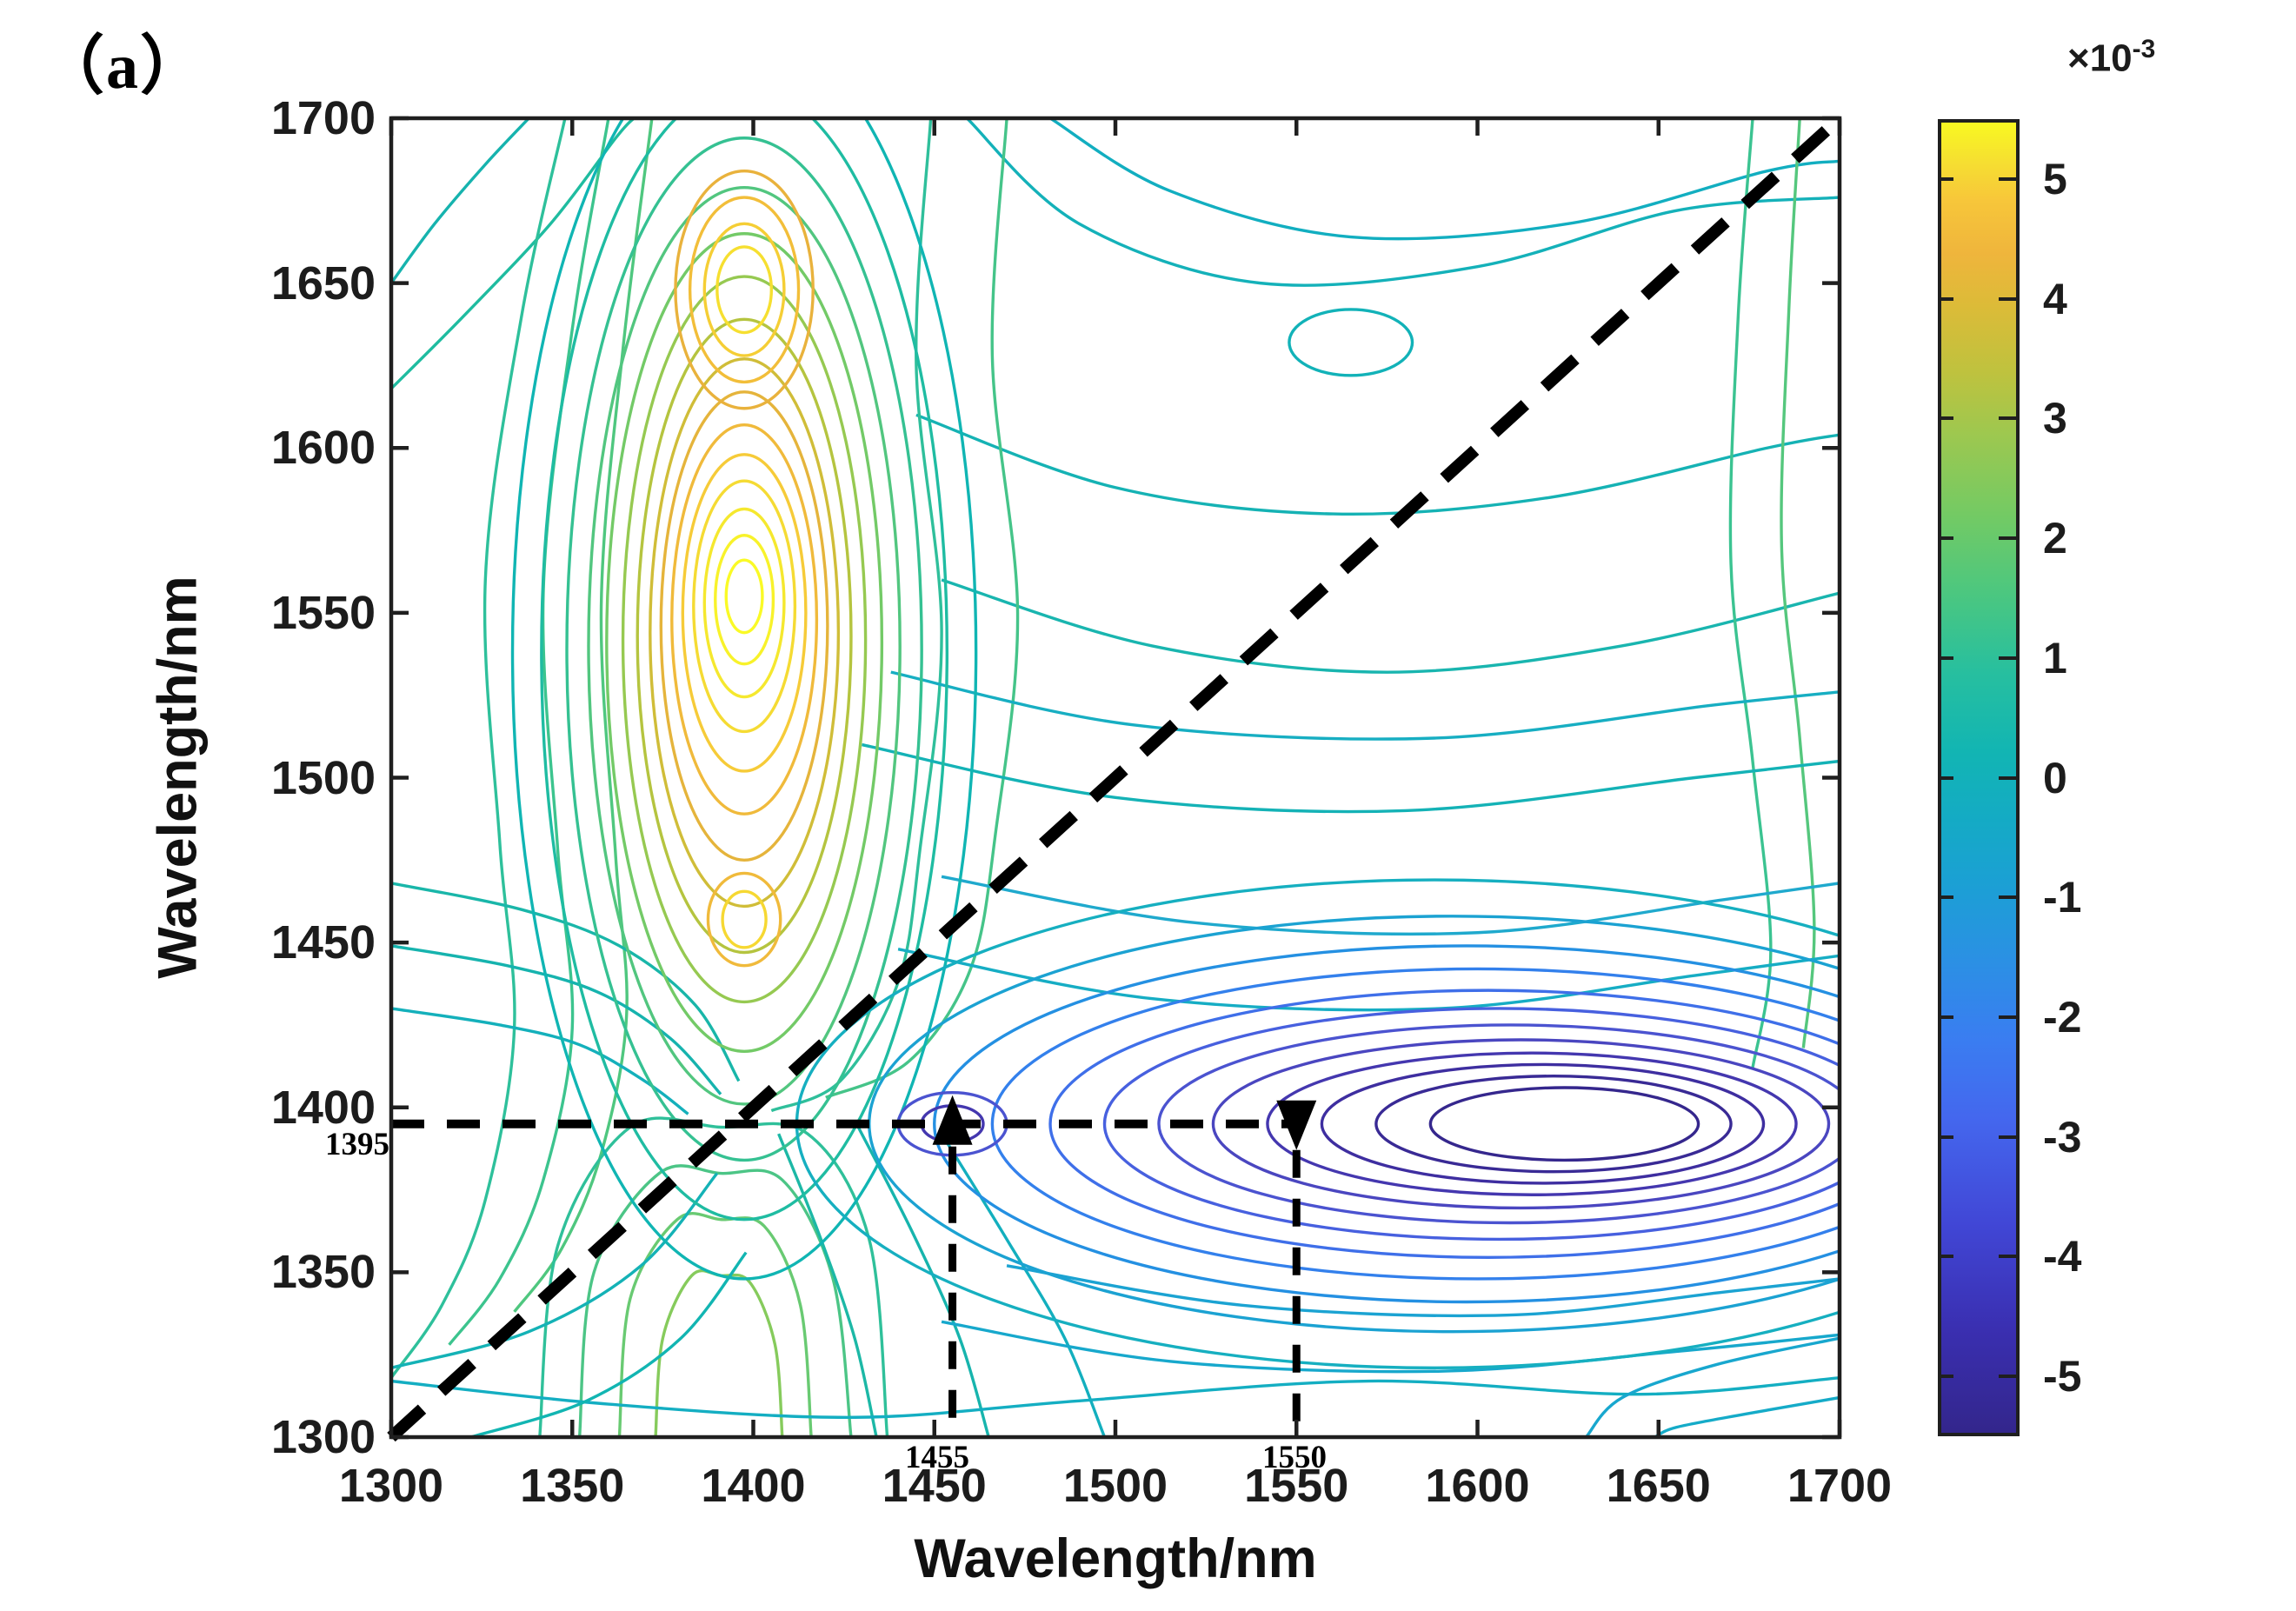 The height and width of the screenshot is (1611, 2296). What do you see at coordinates (323, 943) in the screenshot?
I see `y-tick-label: 1450` at bounding box center [323, 943].